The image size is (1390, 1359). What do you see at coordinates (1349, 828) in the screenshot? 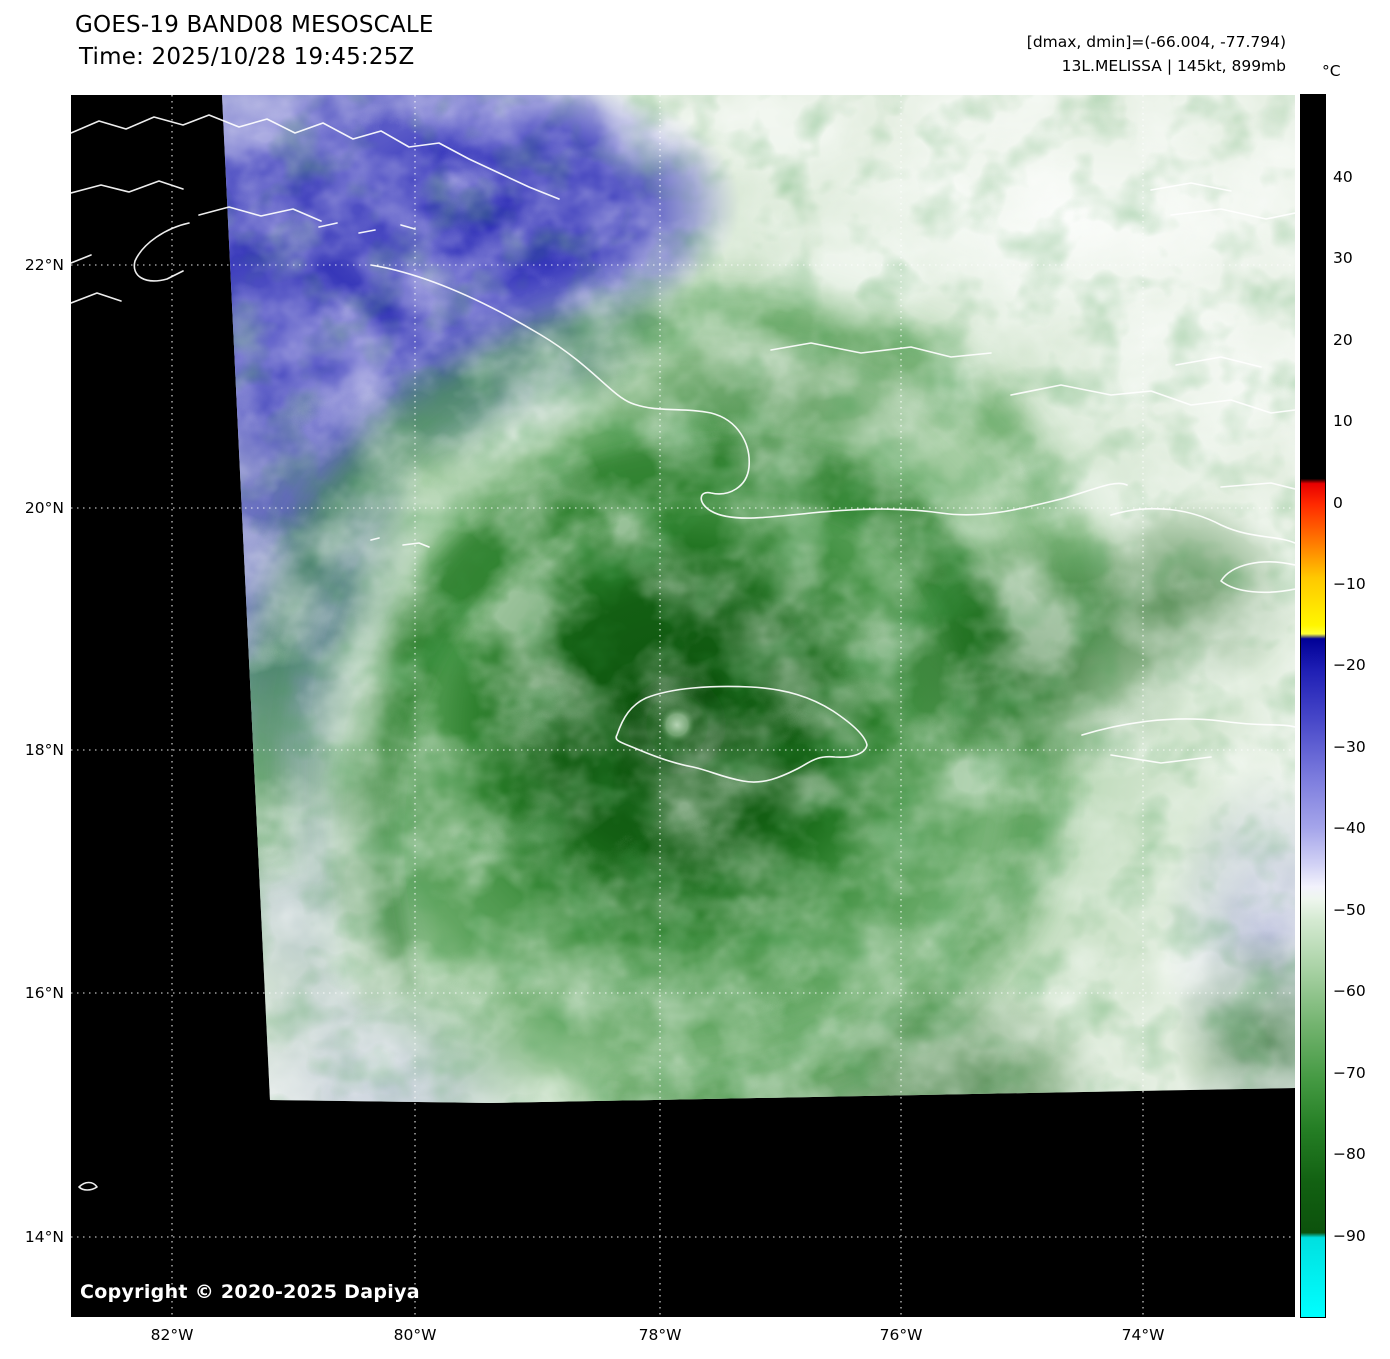
I see `colorbar-tick-m40: −40` at bounding box center [1349, 828].